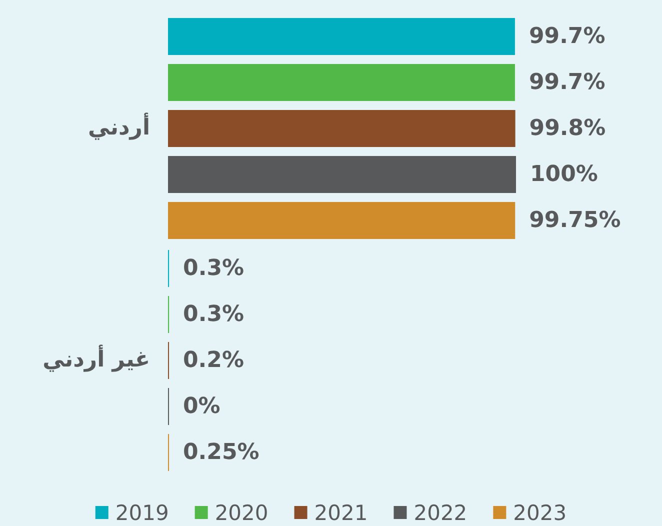 The width and height of the screenshot is (662, 526). I want to click on data-label: 0%, so click(201, 406).